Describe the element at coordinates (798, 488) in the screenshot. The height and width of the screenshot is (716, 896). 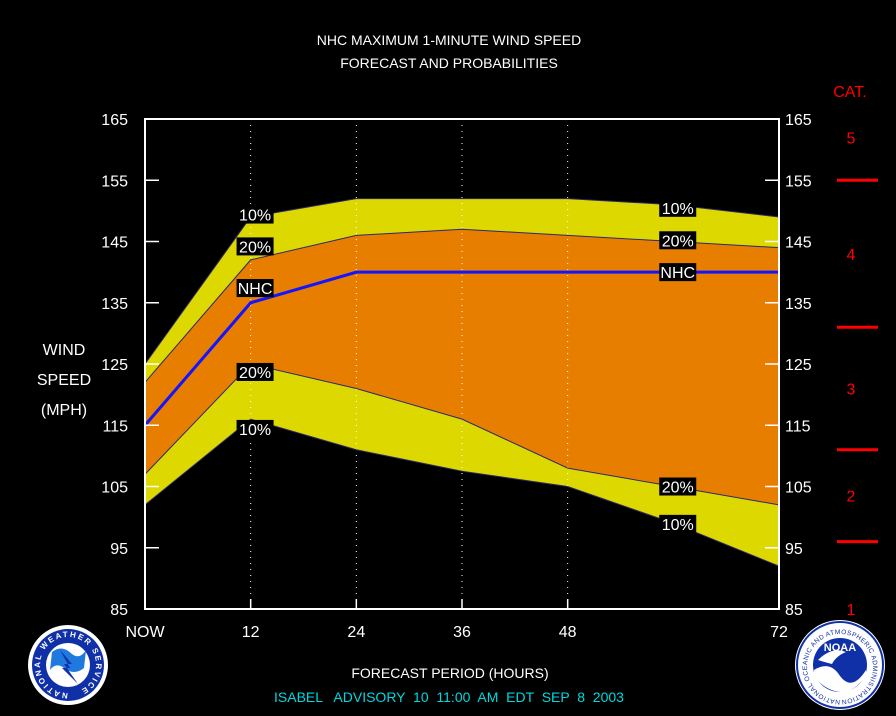
I see `y-tick-label-right: 105` at that location.